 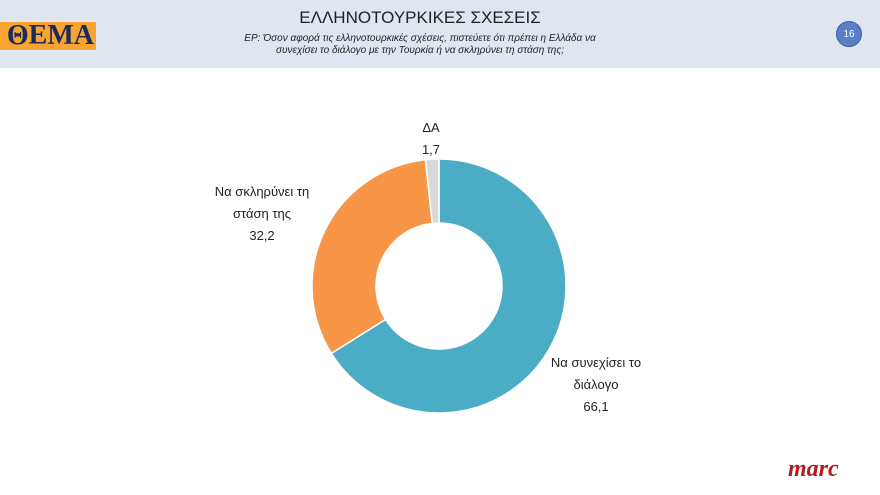 What do you see at coordinates (431, 139) in the screenshot?
I see `slice-label-group: ΔΑ 1,7` at bounding box center [431, 139].